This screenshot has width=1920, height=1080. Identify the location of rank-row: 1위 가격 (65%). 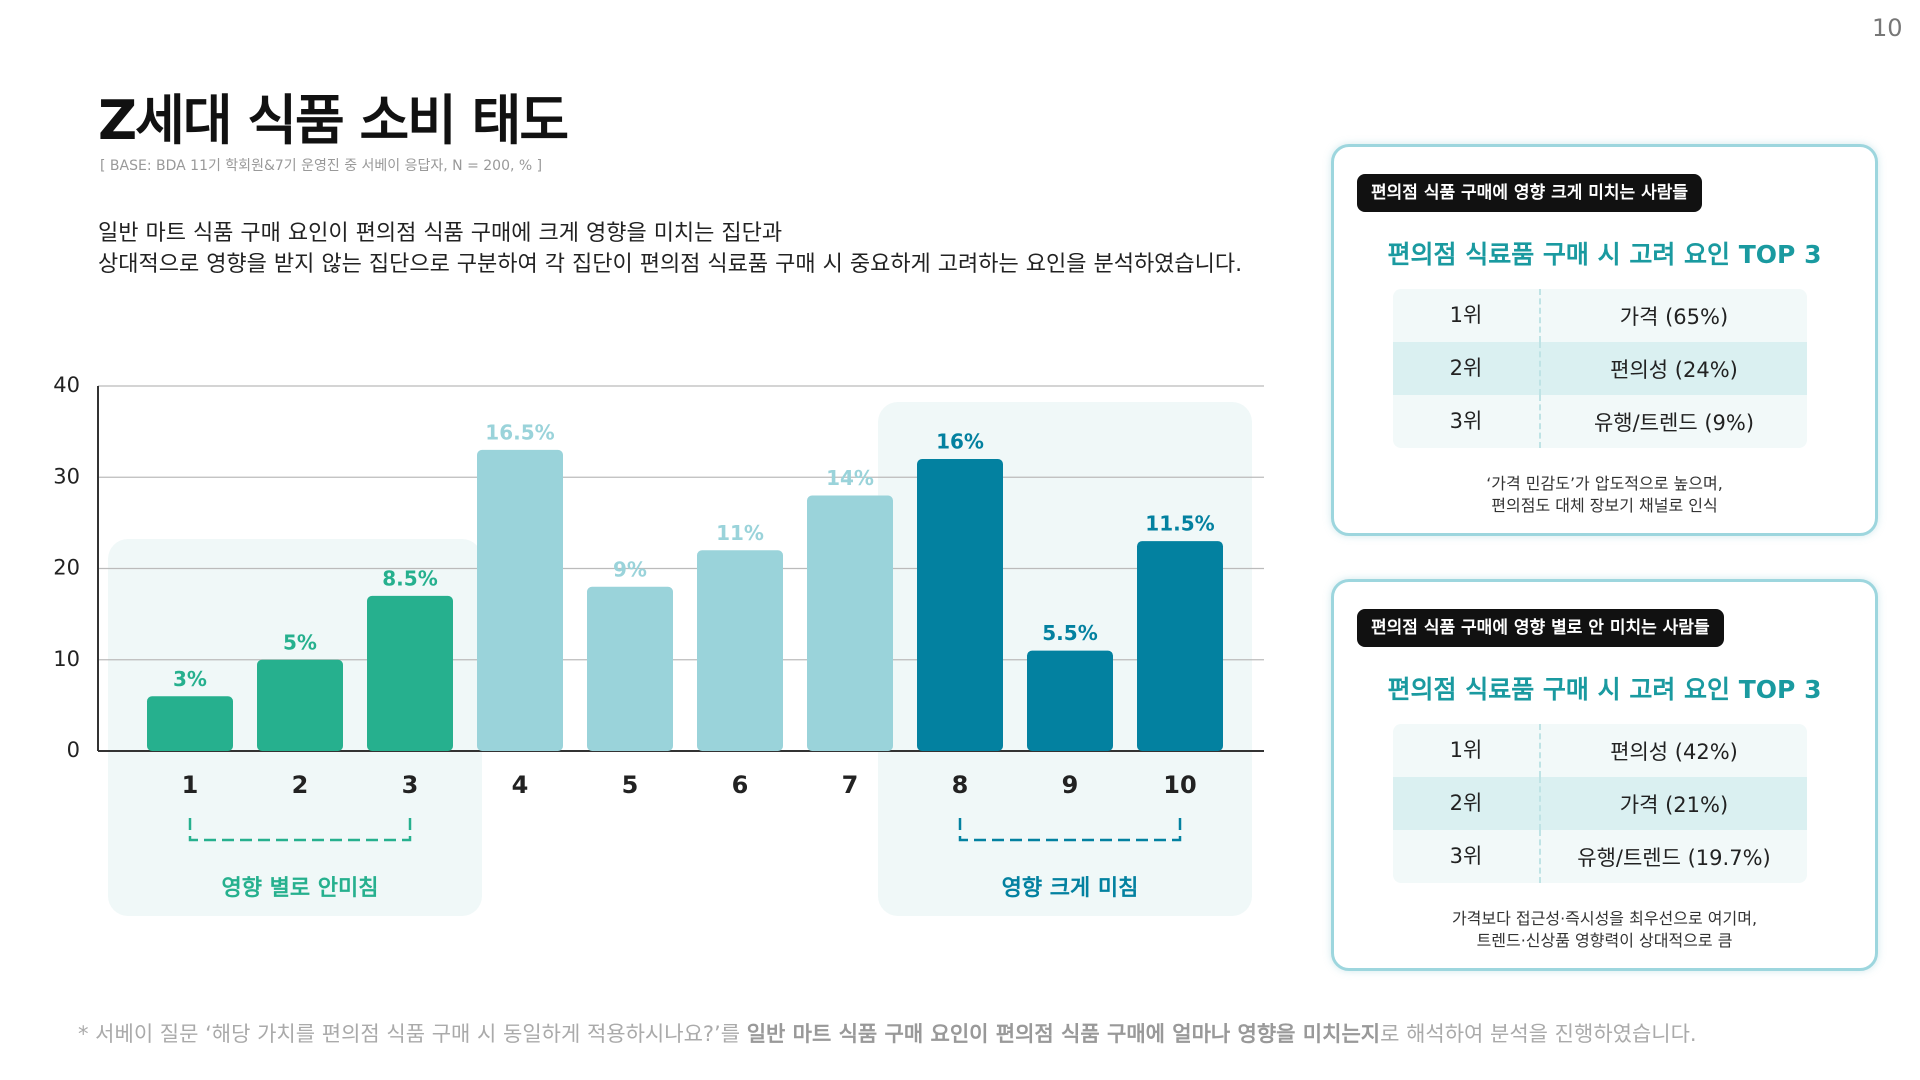
(1600, 315).